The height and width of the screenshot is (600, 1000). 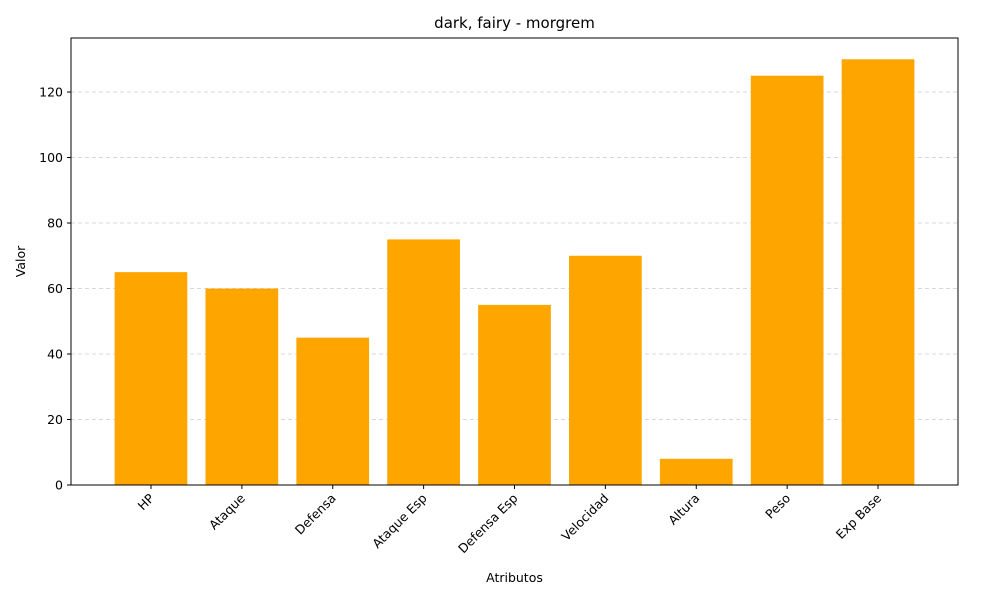 What do you see at coordinates (605, 370) in the screenshot?
I see `bar-velocidad` at bounding box center [605, 370].